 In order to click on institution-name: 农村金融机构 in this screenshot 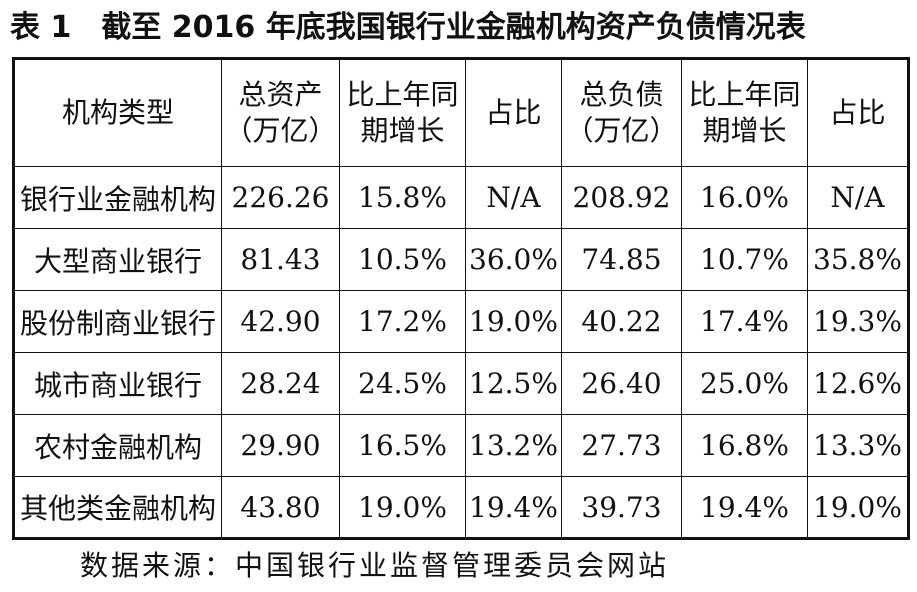, I will do `click(117, 445)`.